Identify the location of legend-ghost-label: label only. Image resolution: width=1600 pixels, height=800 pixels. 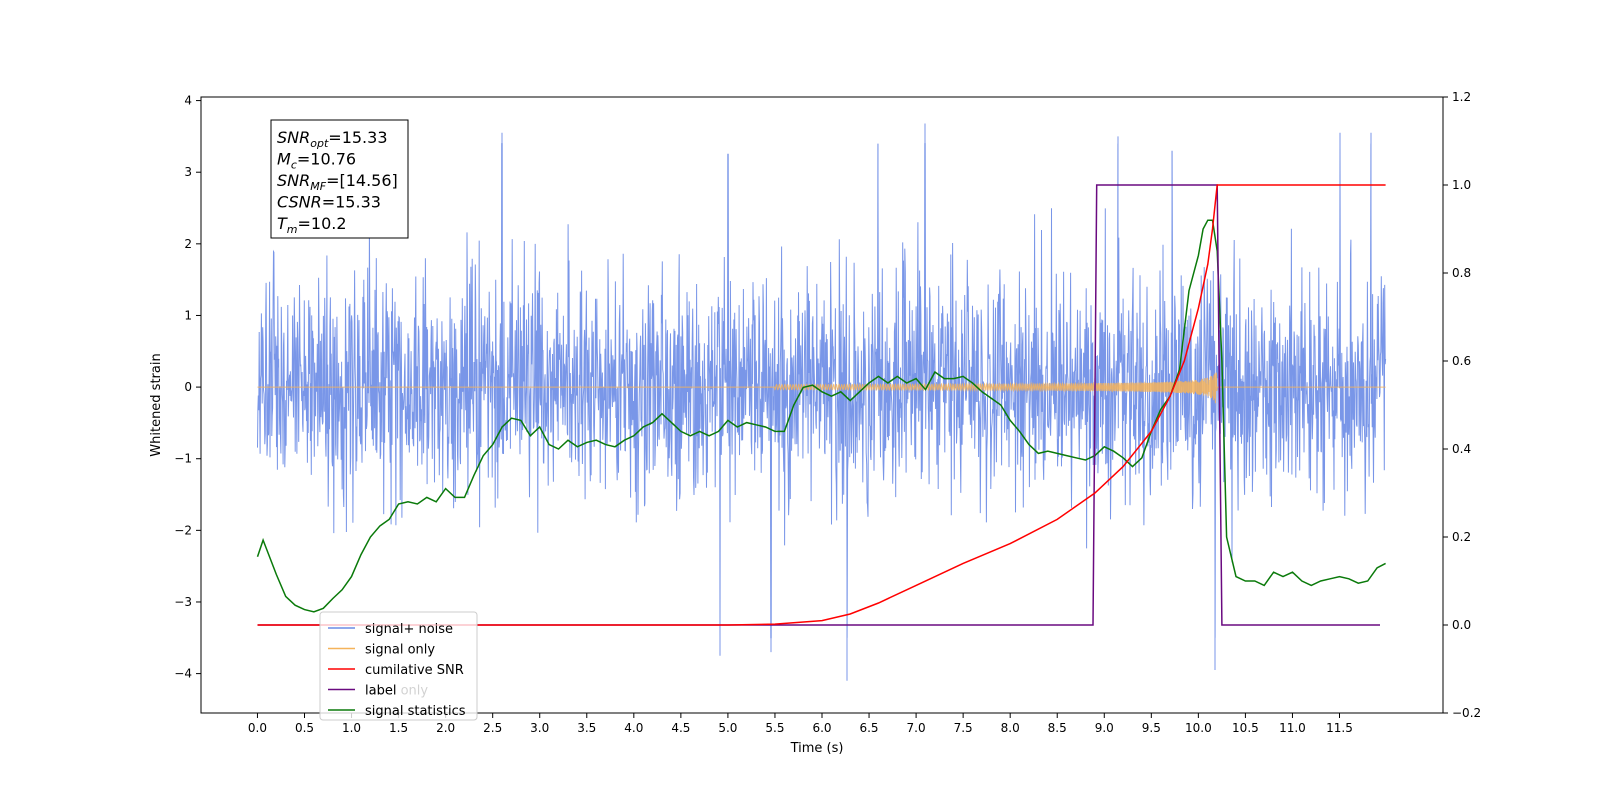
(396, 691).